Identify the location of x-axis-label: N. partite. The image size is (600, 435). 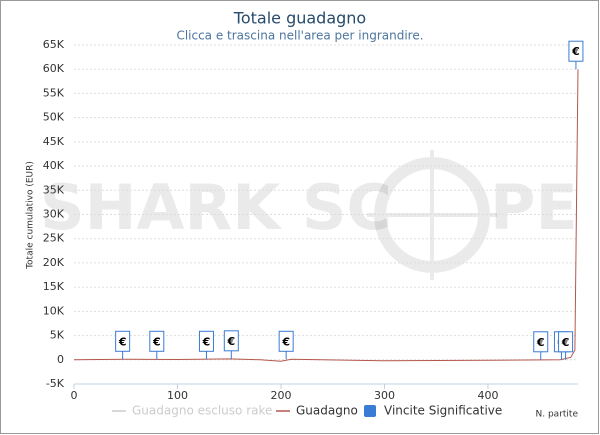
(557, 415).